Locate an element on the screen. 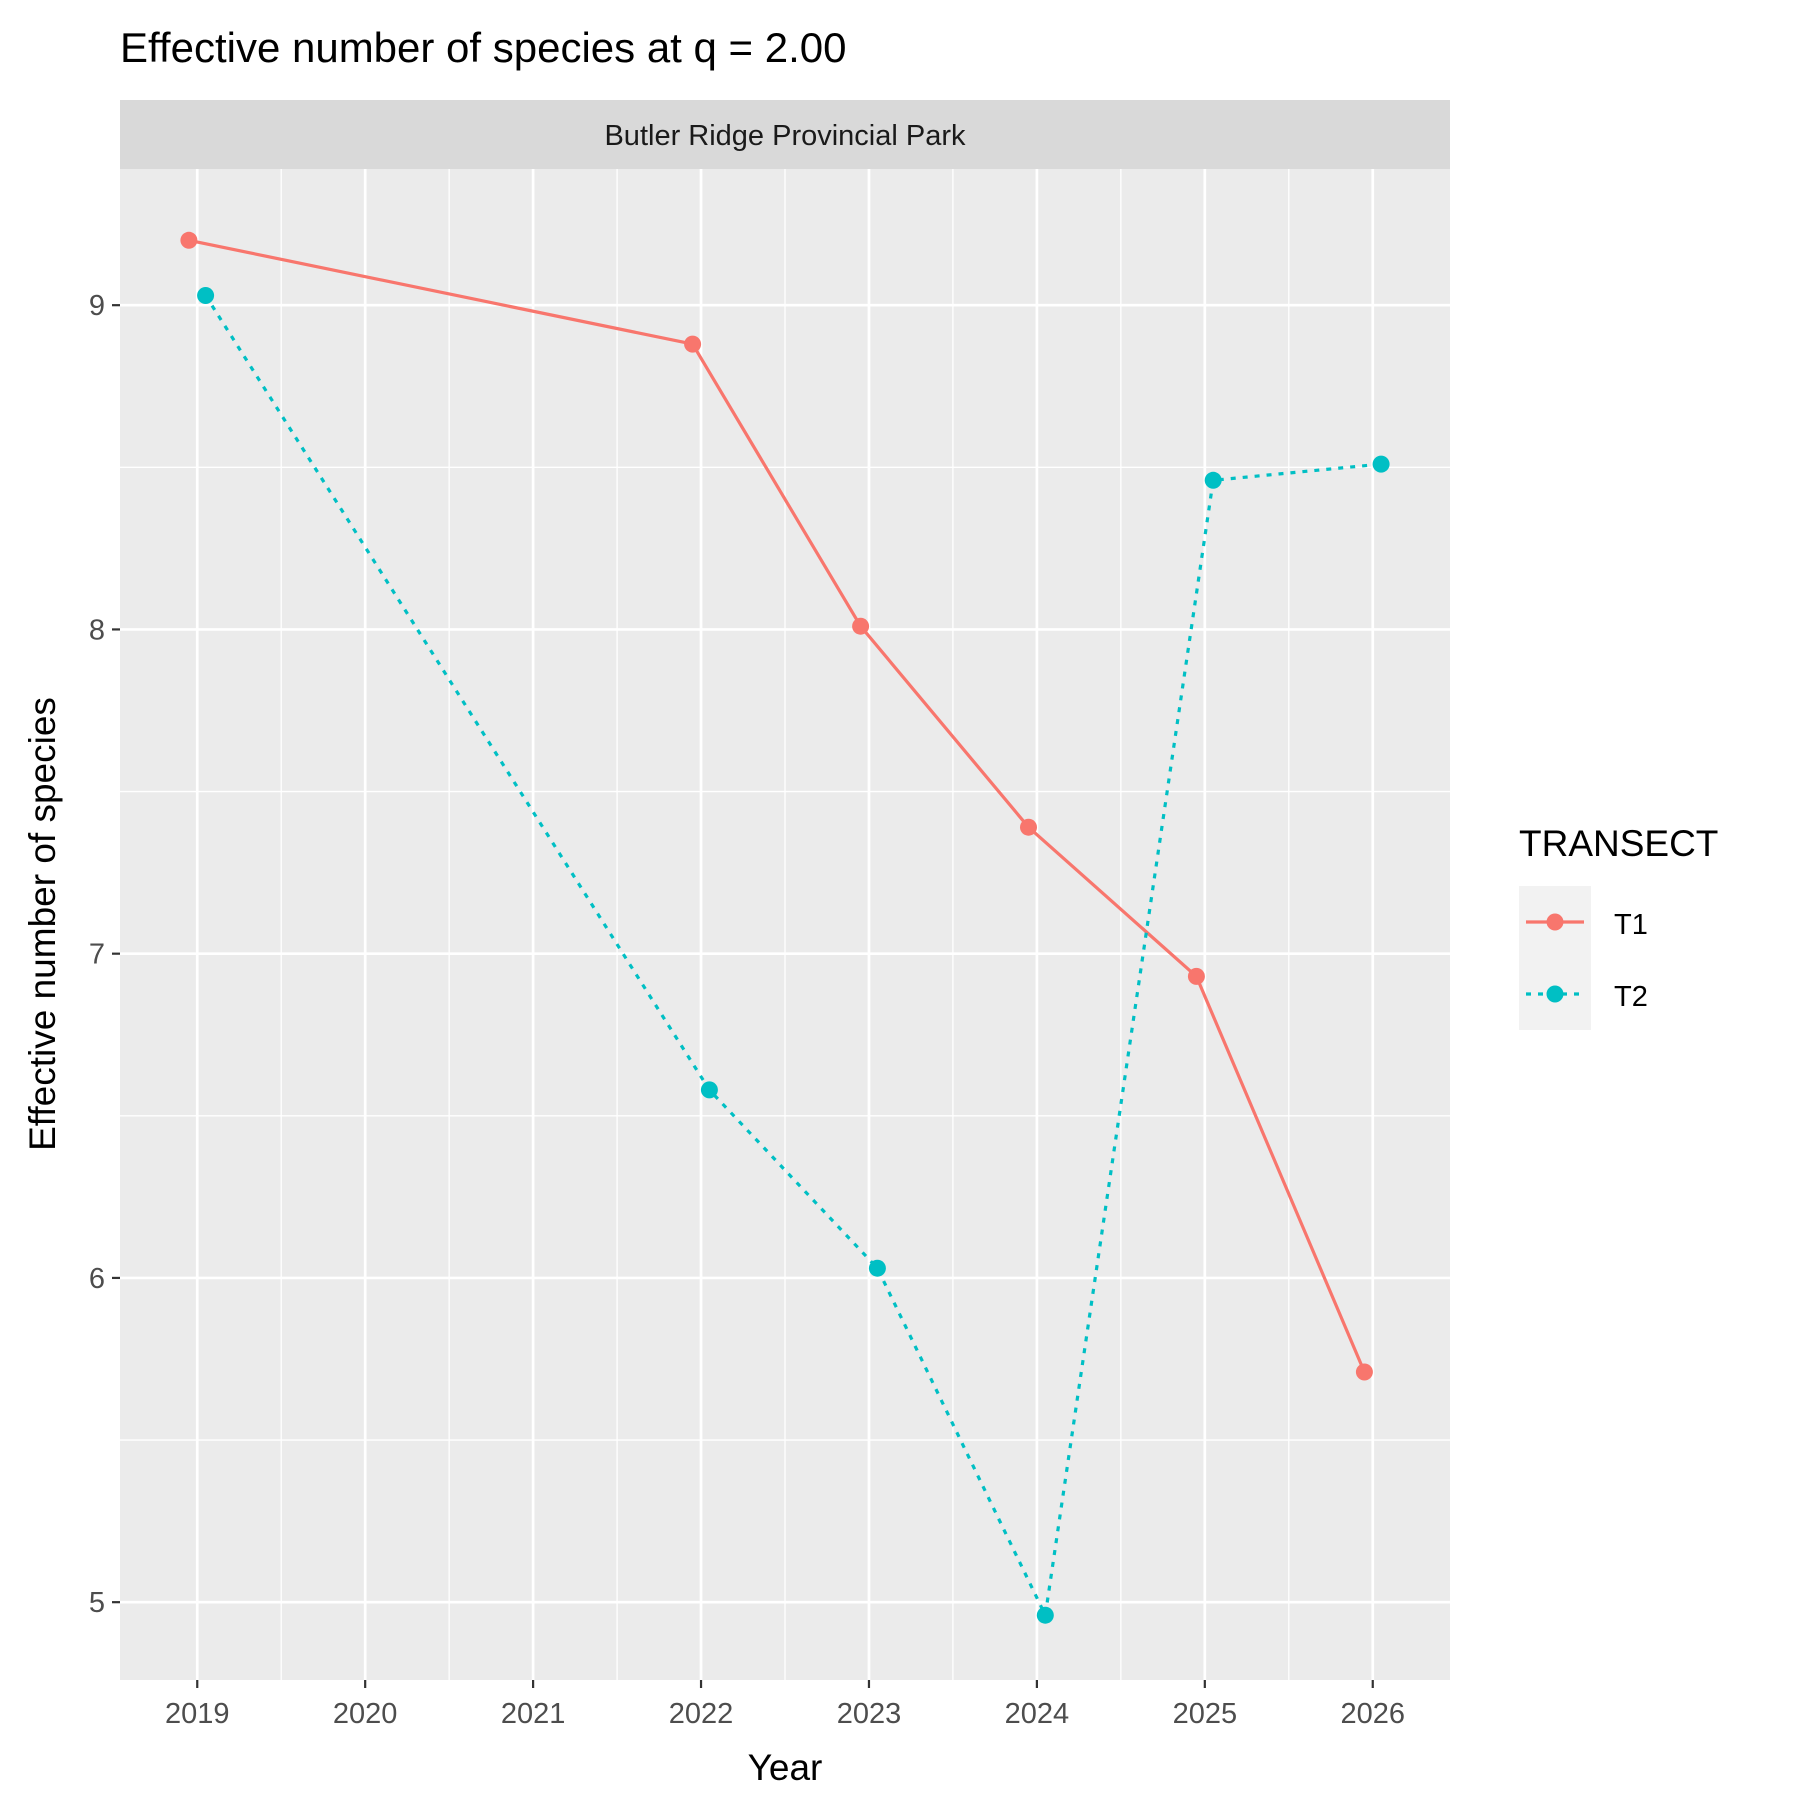 The image size is (1800, 1800). x-tick-label: 2019 is located at coordinates (197, 1714).